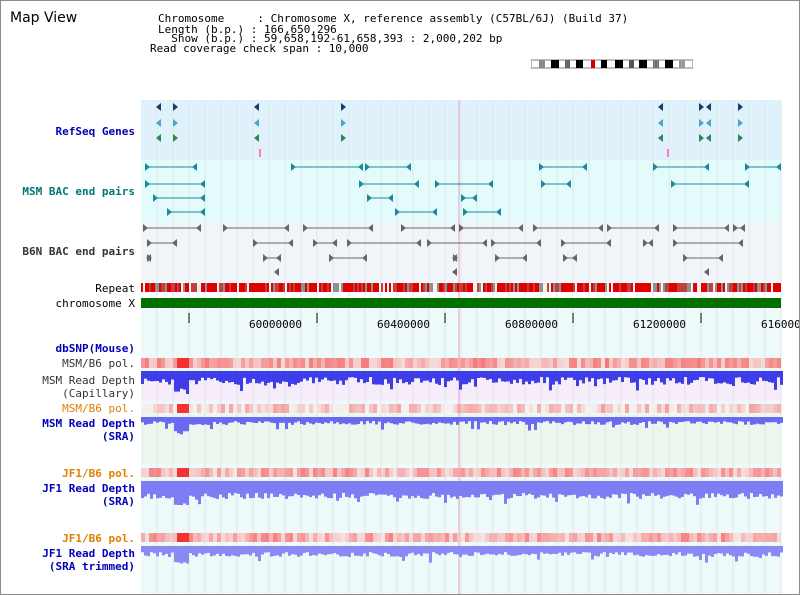 The height and width of the screenshot is (595, 800). Describe the element at coordinates (88, 488) in the screenshot. I see `label-jf1-depth-sra-1: JF1 Read Depth` at that location.